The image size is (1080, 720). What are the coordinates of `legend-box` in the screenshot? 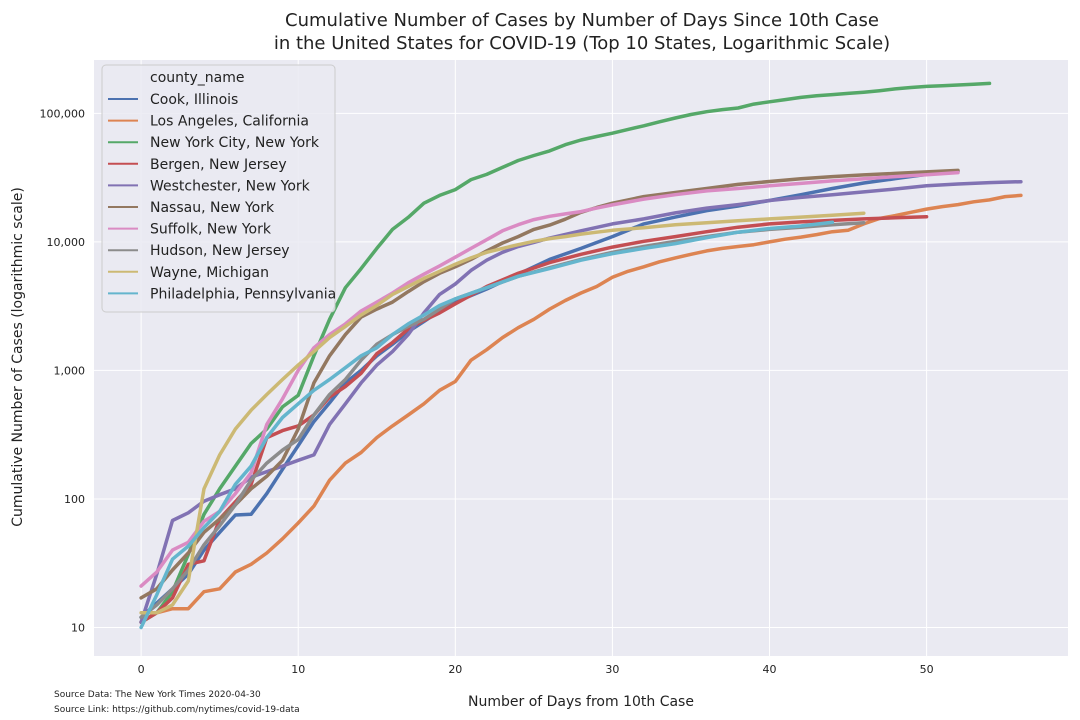 It's located at (218, 188).